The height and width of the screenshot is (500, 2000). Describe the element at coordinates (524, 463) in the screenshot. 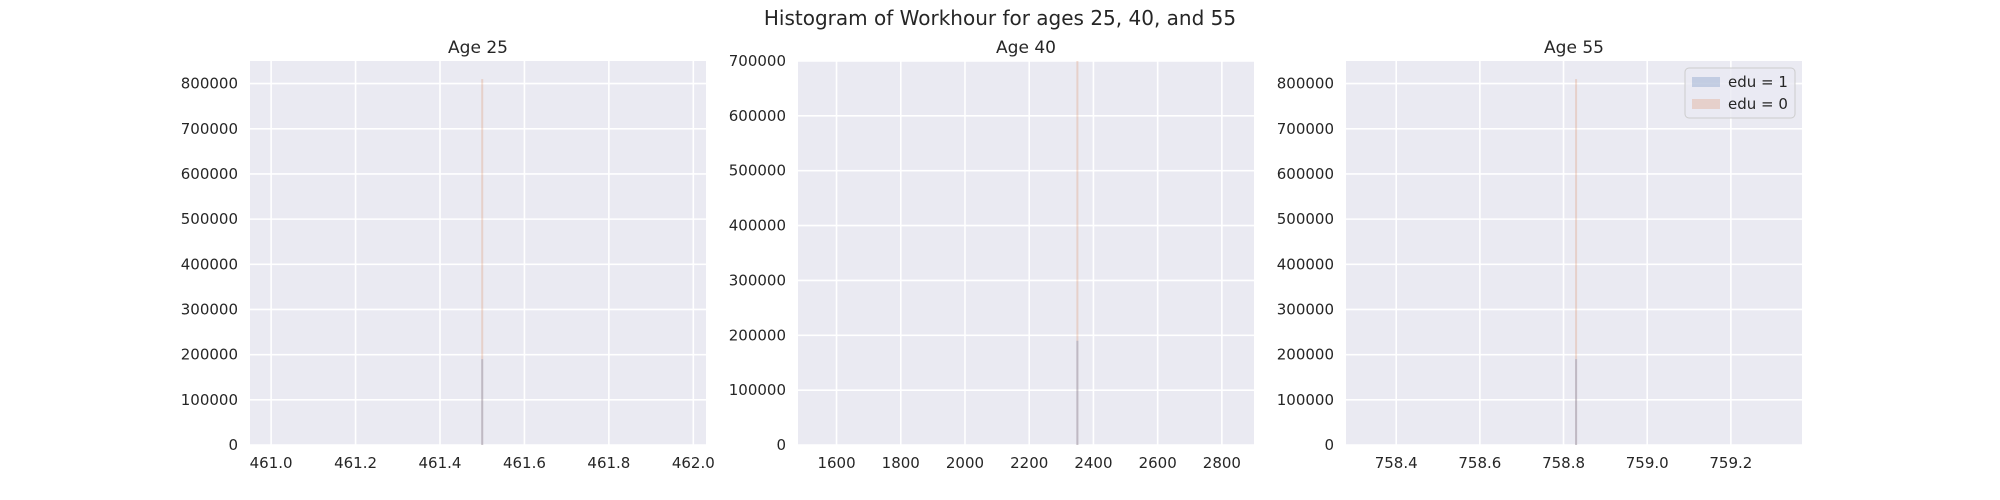

I see `x-tick-label: 461.6` at that location.